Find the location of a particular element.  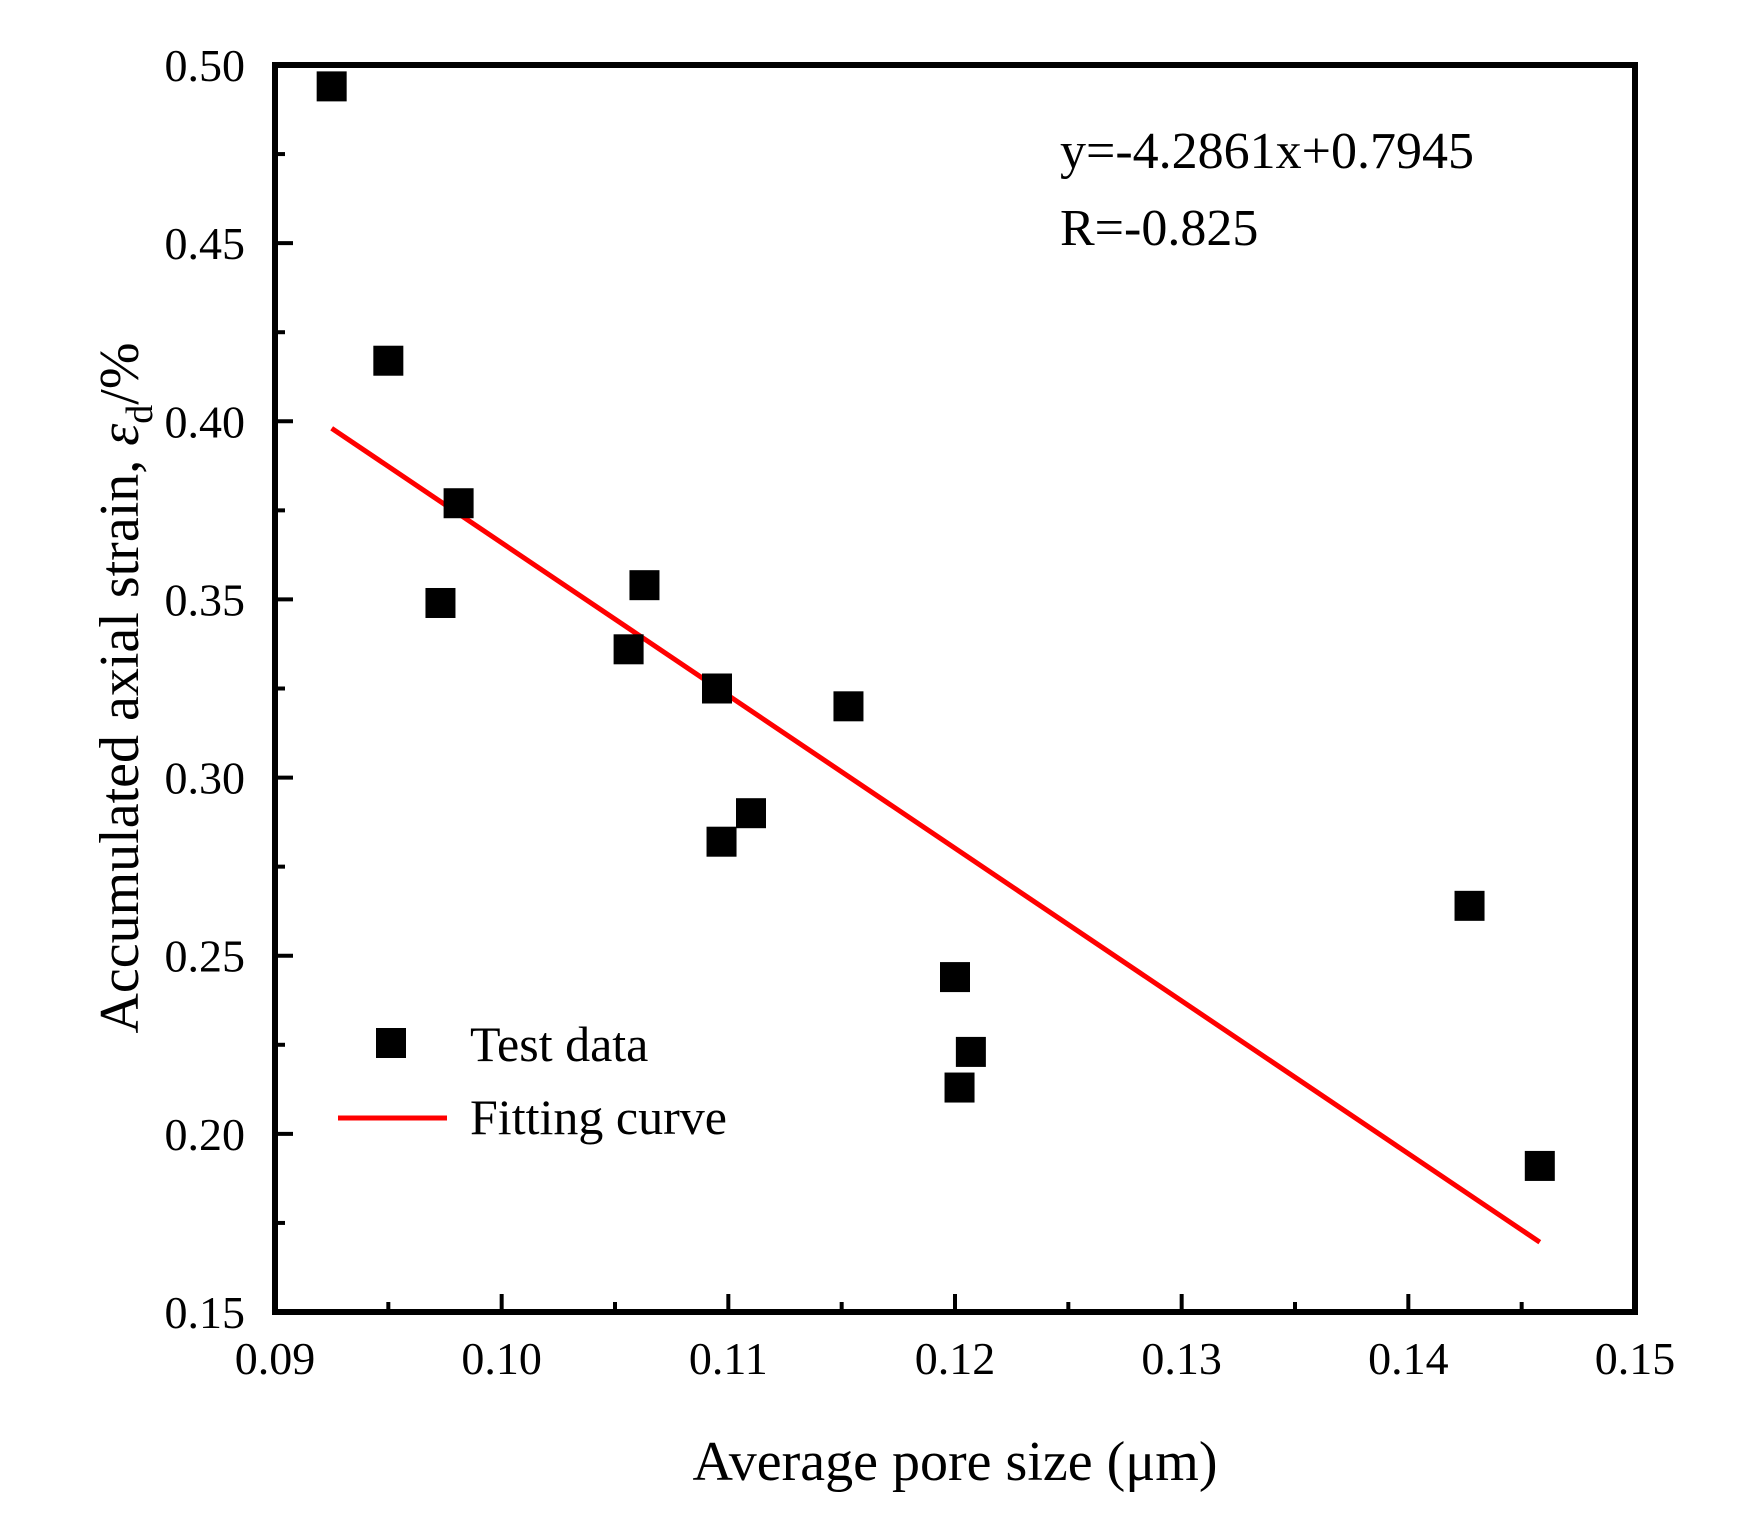

y-tick-label: 0.25 is located at coordinates (205, 956).